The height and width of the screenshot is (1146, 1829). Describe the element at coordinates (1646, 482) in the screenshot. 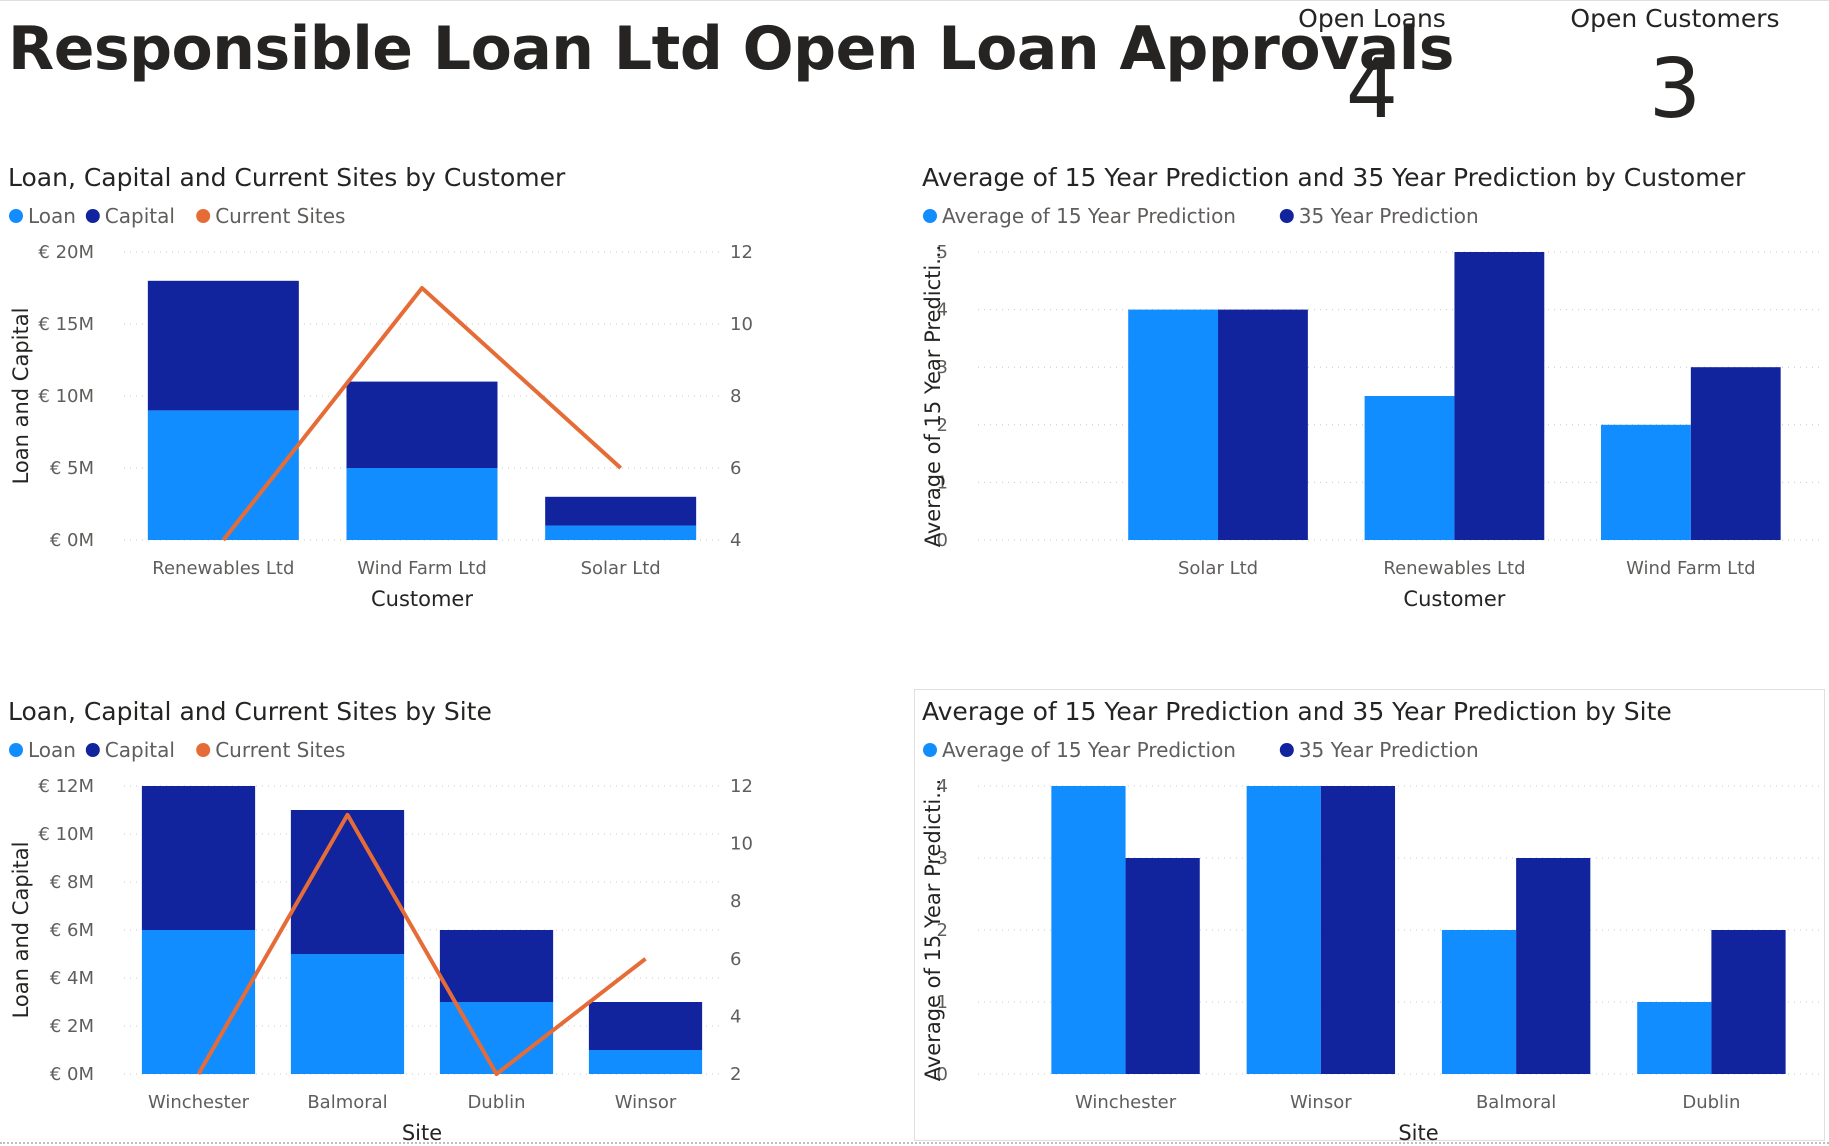

I see `bar-avg-15-year-wind-farm-ltd` at that location.